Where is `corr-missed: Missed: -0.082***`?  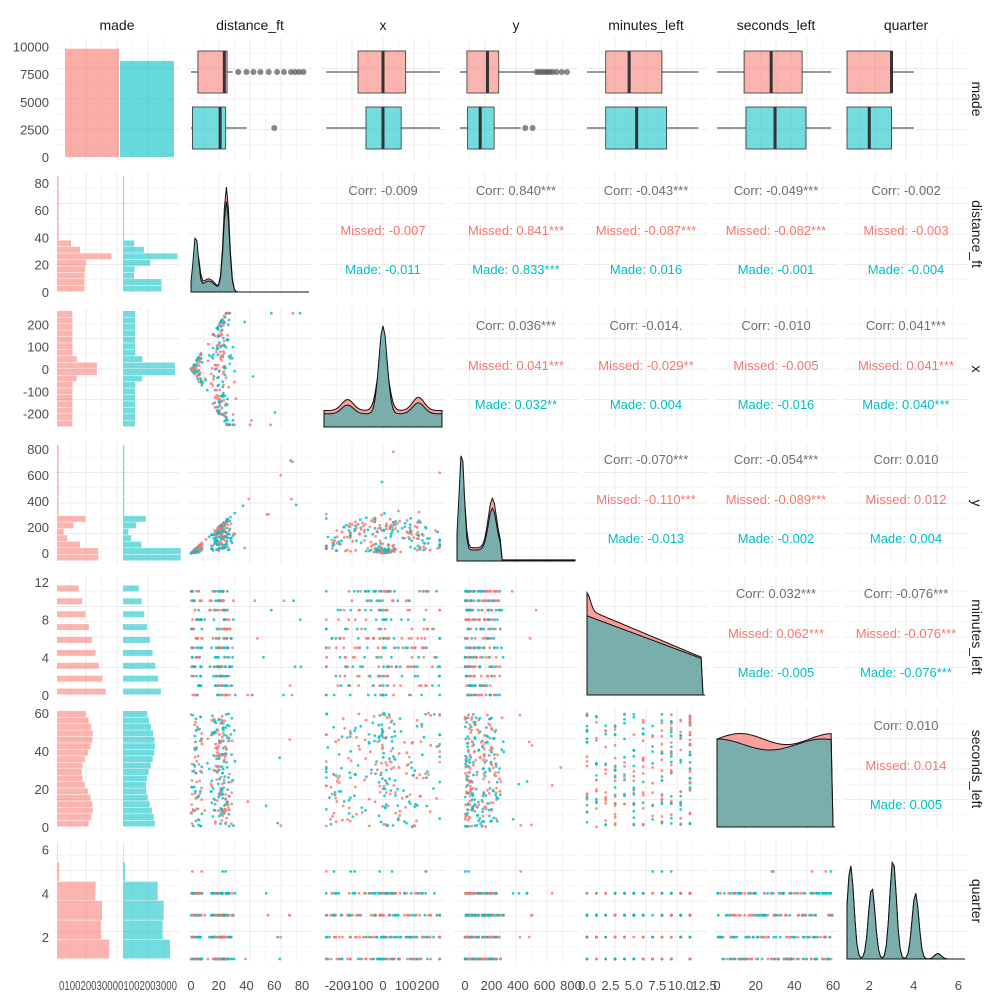 corr-missed: Missed: -0.082*** is located at coordinates (776, 230).